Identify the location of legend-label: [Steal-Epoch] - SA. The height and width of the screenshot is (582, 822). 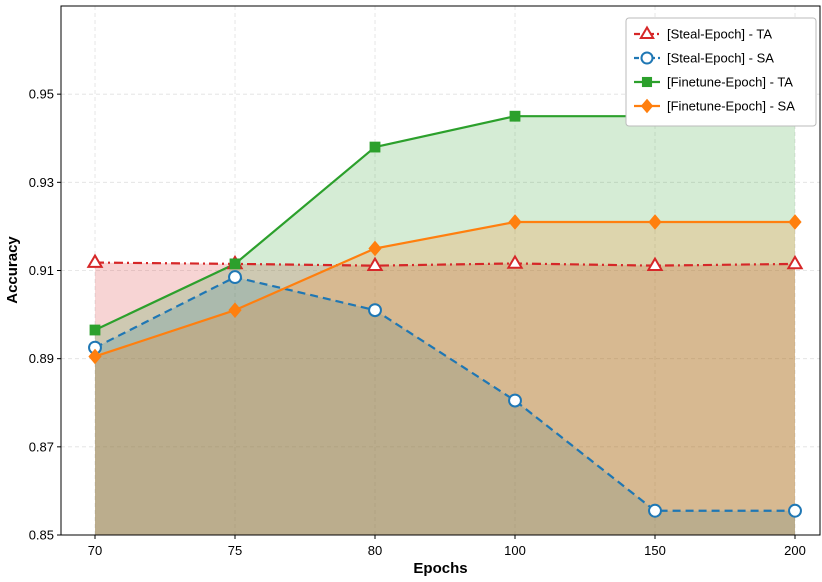
(720, 58).